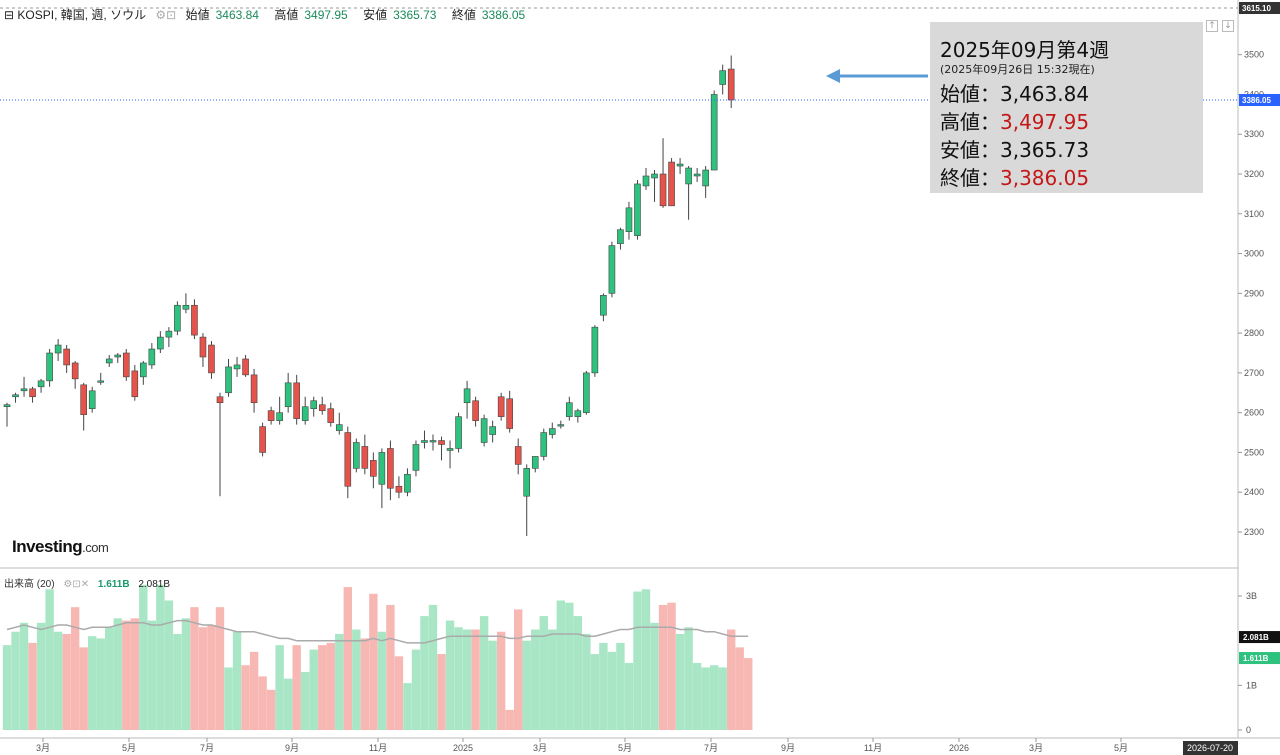  What do you see at coordinates (873, 748) in the screenshot?
I see `x-tick-label: 11月` at bounding box center [873, 748].